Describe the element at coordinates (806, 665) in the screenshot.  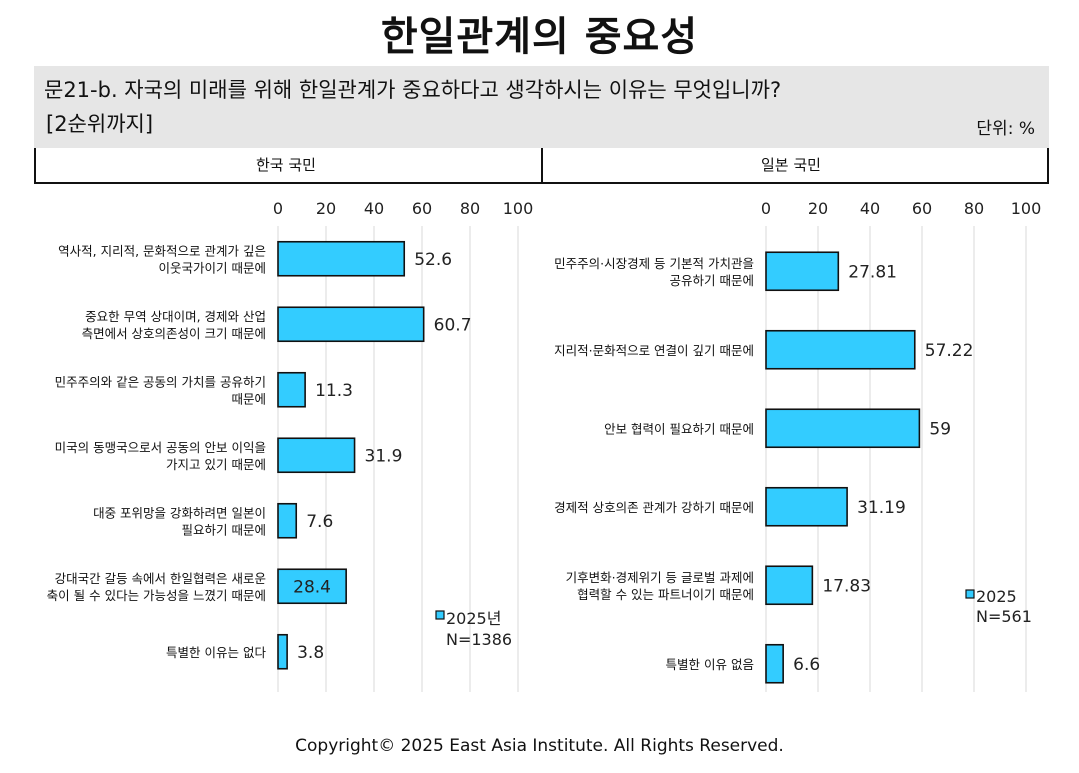
I see `value-label-japan-5: 6.6` at that location.